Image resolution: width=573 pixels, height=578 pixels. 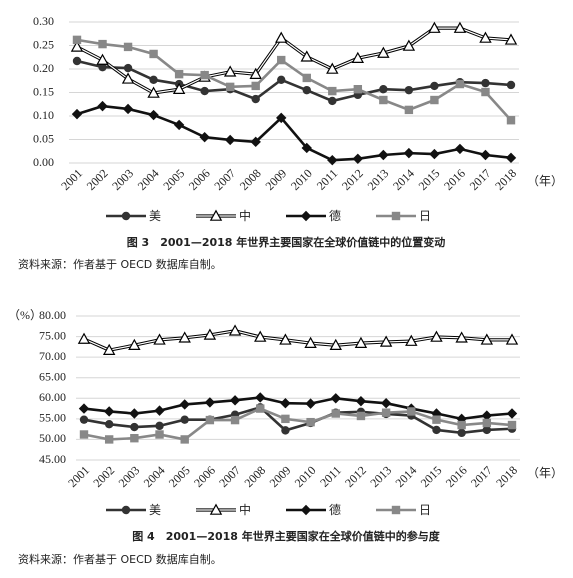 I want to click on figure-caption: 图 3 2001—2018 年世界主要国家在全球价值链中的位置变动, so click(x=286, y=242).